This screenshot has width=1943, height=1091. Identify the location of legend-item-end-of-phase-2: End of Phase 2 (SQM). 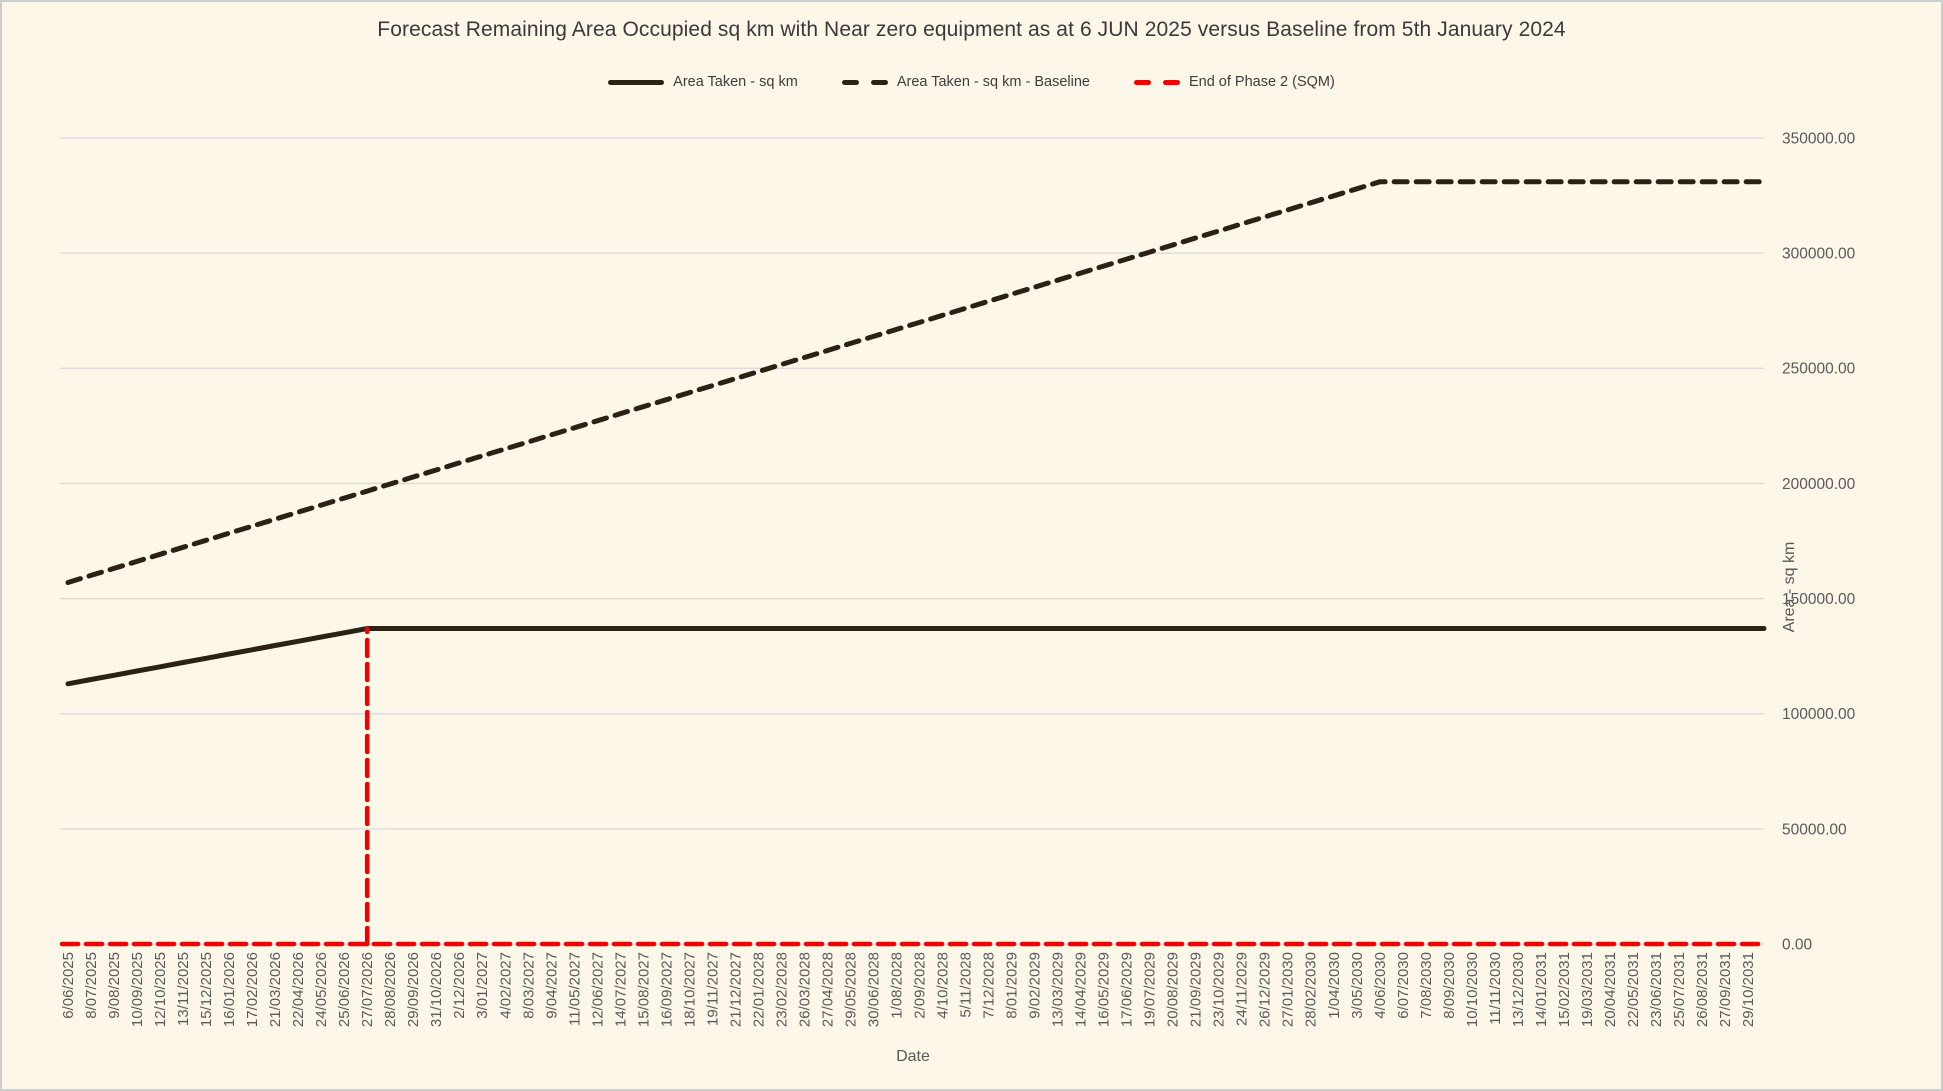
(1234, 82).